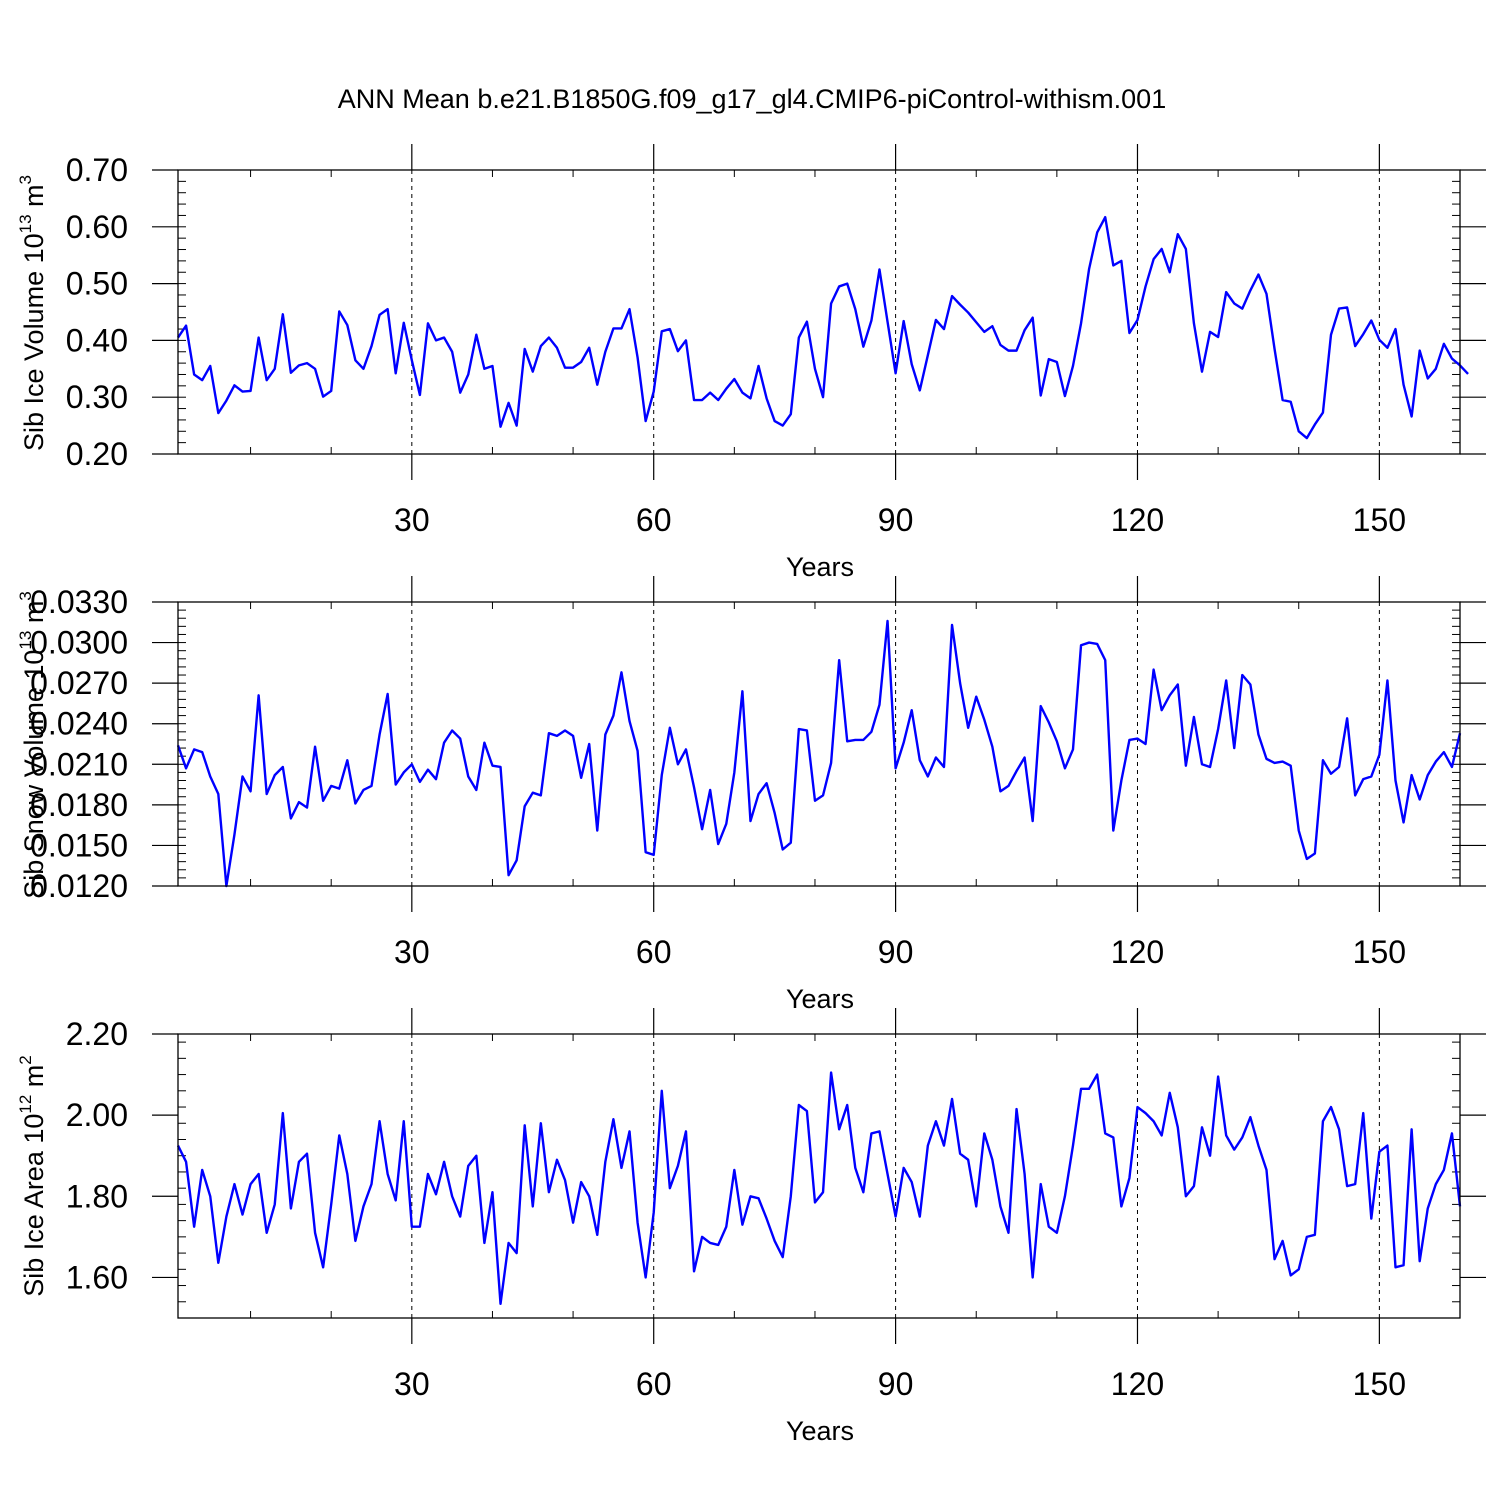  I want to click on y-tick-label: 0.20, so click(97, 454).